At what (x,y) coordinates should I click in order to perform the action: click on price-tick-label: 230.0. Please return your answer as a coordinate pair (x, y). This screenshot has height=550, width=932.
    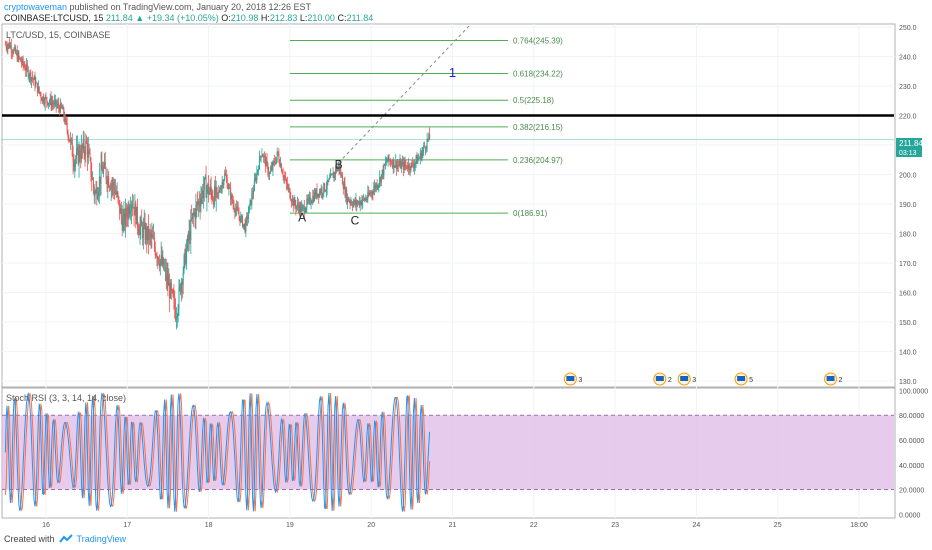
    Looking at the image, I should click on (908, 87).